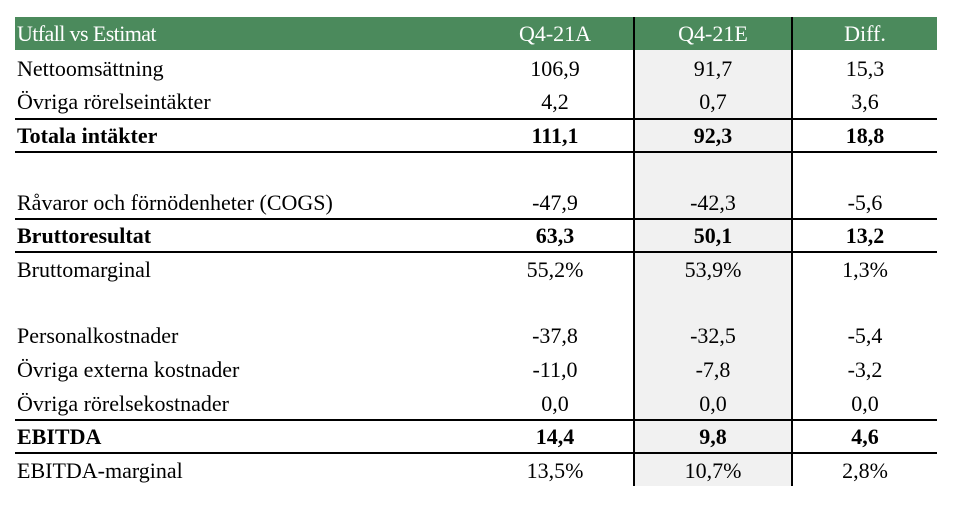 The image size is (956, 508). I want to click on row-label: Totala intäkter, so click(87, 135).